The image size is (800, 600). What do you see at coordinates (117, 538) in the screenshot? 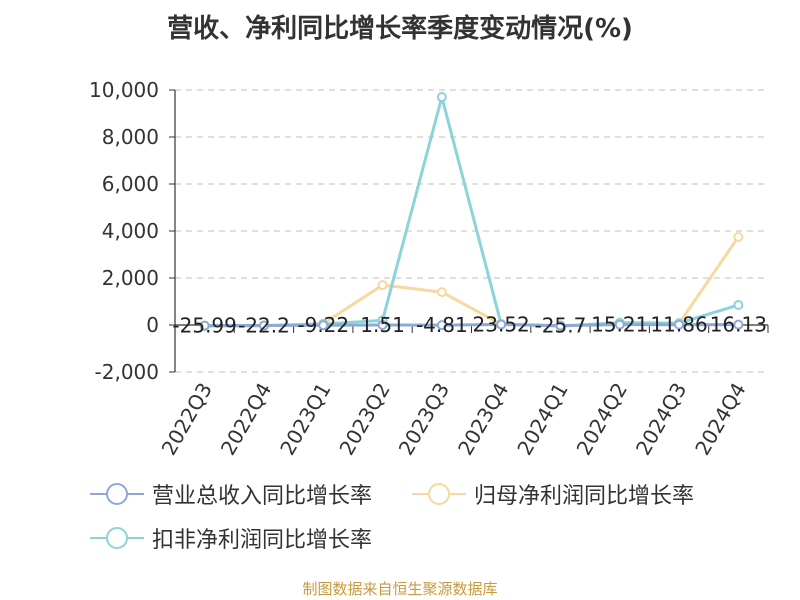
I see `legend-marker-deducted-net-profit` at bounding box center [117, 538].